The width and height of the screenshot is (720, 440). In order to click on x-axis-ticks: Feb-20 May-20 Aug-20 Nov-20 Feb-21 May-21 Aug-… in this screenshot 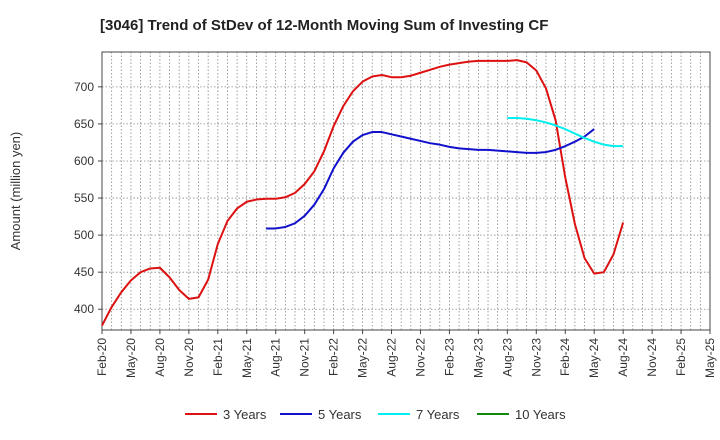, I will do `click(406, 354)`.